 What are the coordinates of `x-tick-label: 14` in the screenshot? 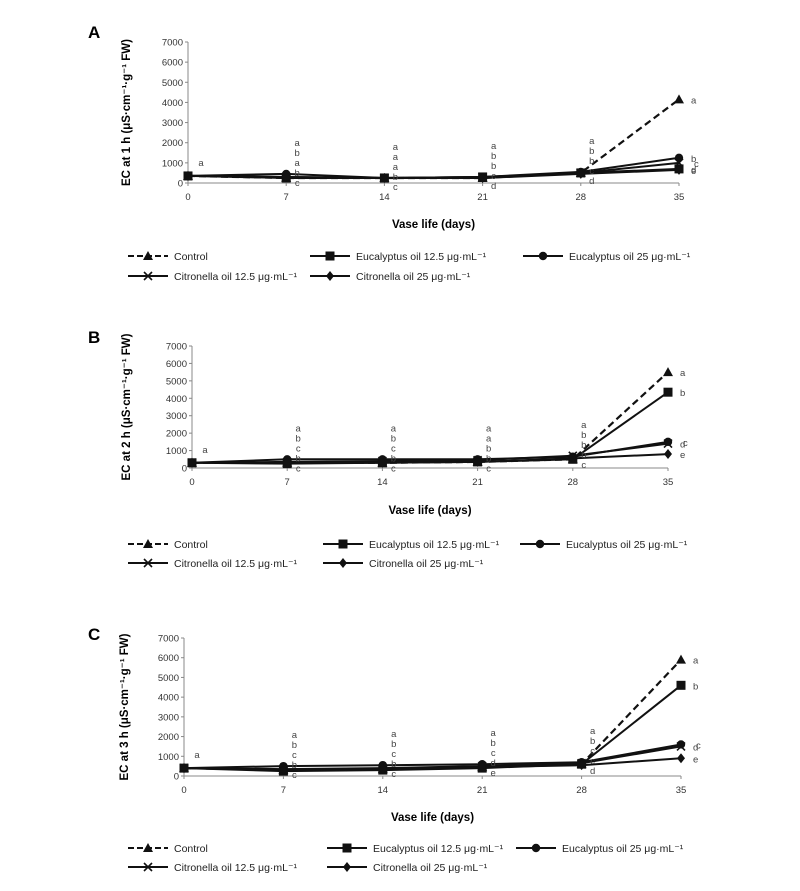 It's located at (382, 482).